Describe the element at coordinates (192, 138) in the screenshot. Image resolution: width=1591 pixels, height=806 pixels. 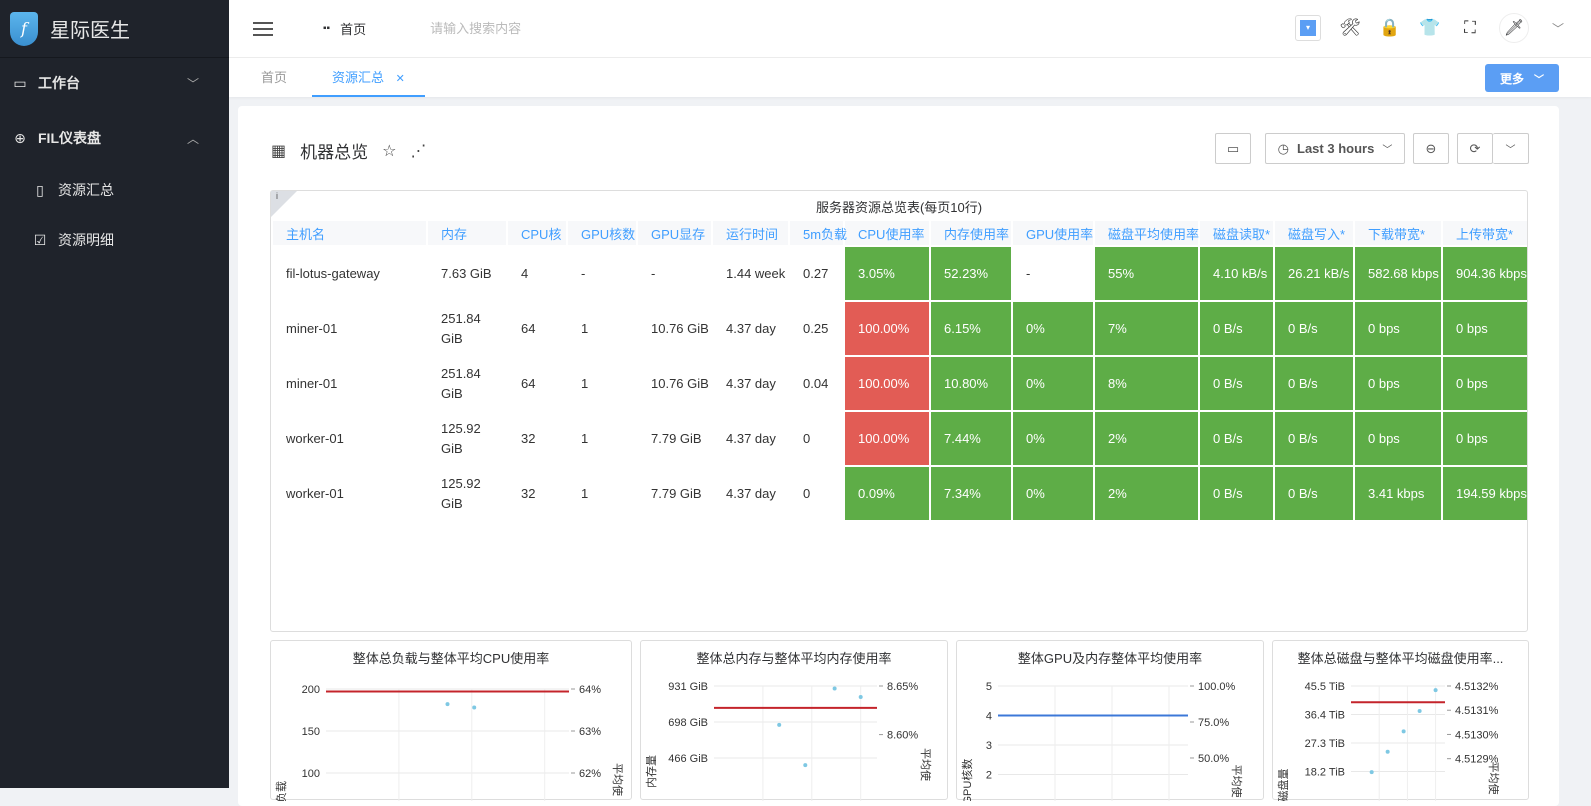
I see `chevron-up-icon: ︿` at that location.